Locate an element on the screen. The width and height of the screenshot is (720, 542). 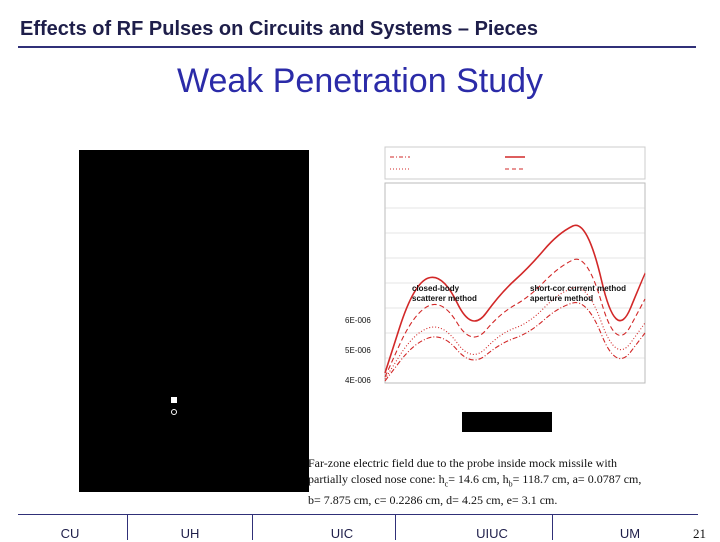
series-line-dashdot is located at coordinates (515, 342).